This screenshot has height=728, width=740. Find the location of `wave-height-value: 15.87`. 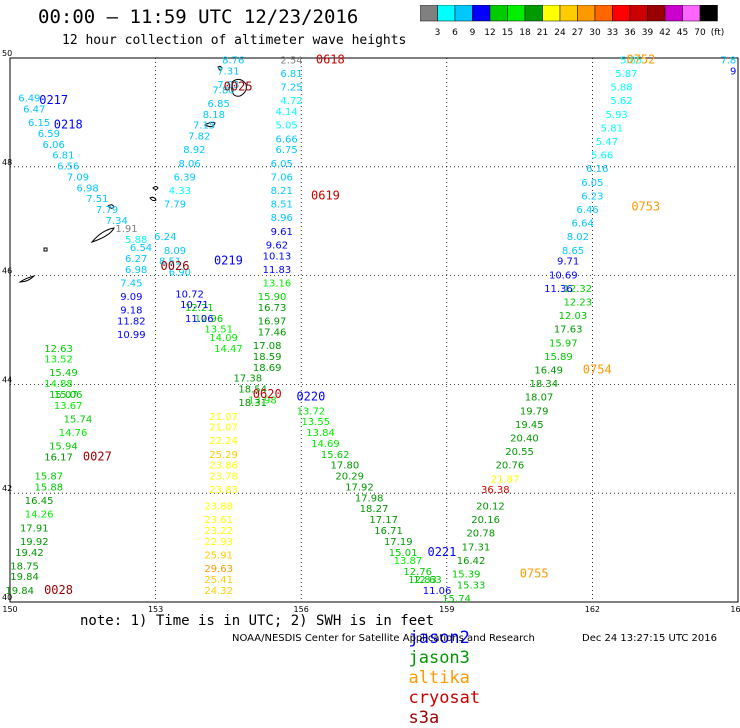

wave-height-value: 15.87 is located at coordinates (49, 477).